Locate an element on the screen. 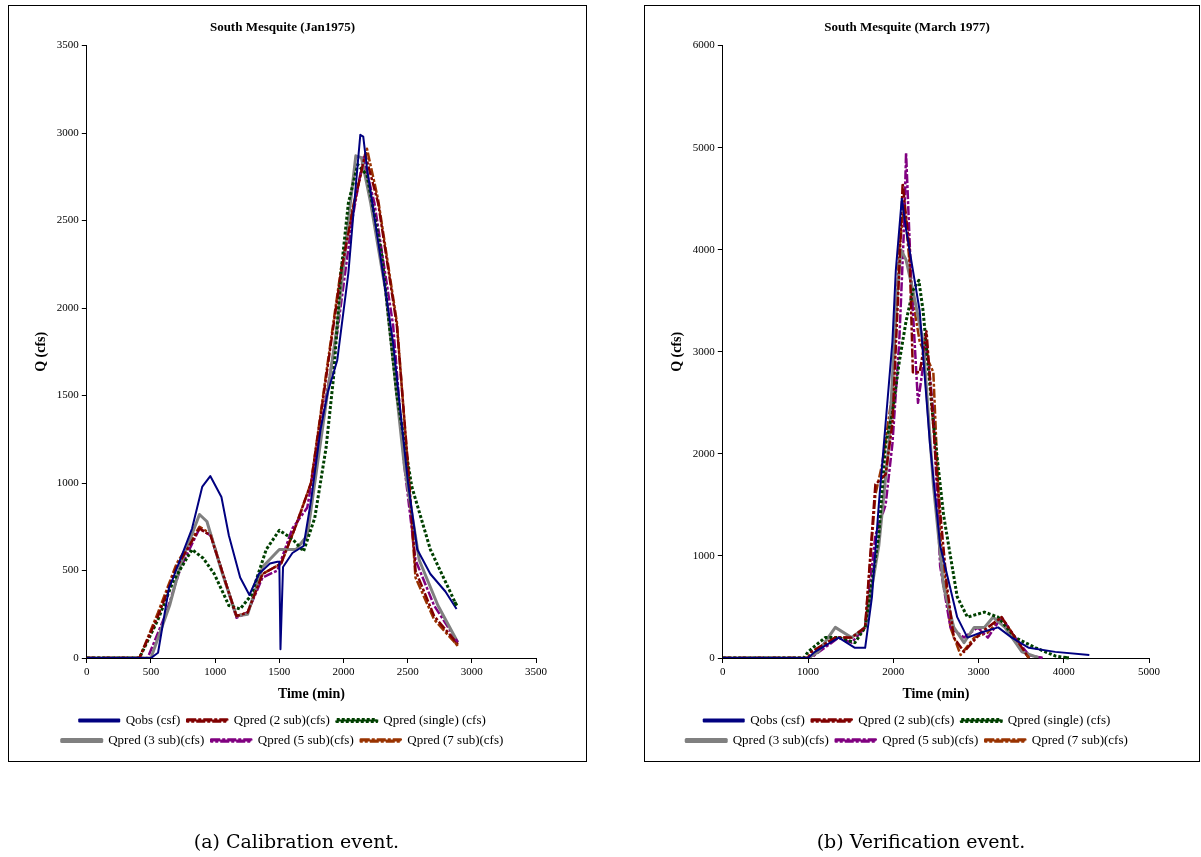  x-tick-label: 2500 is located at coordinates (408, 671).